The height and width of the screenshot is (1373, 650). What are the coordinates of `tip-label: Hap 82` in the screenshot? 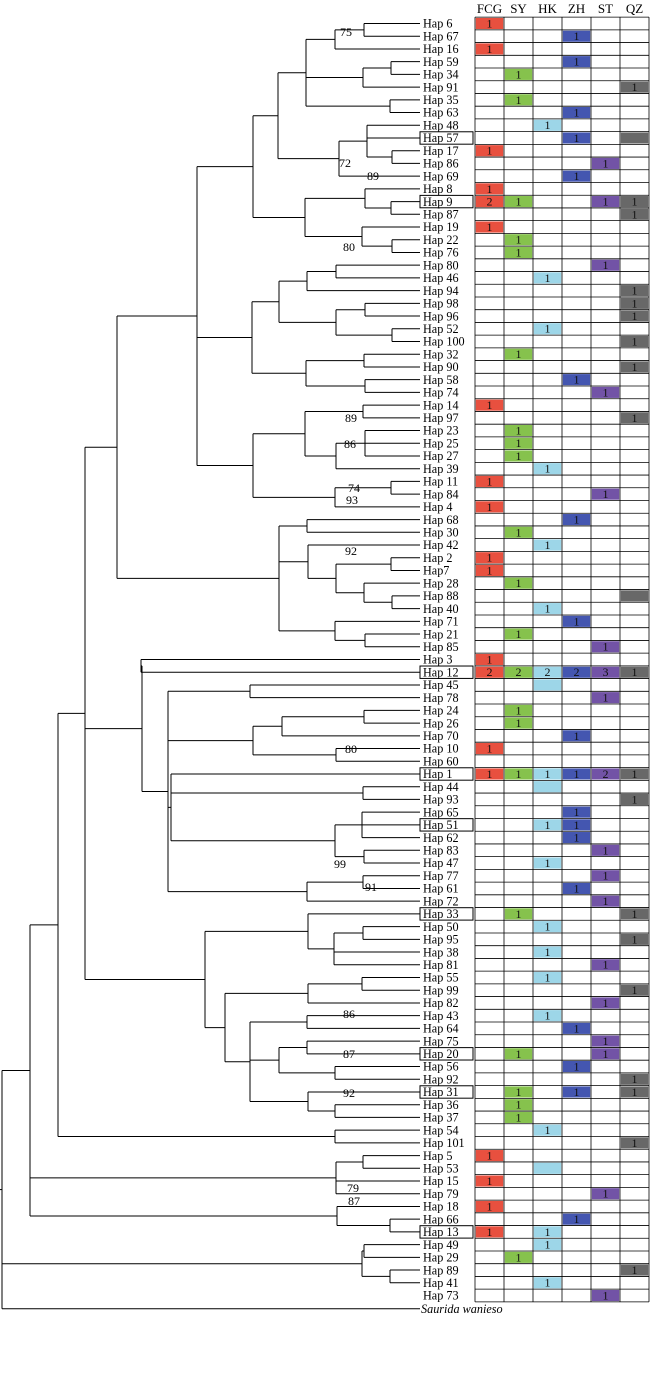 It's located at (441, 1003).